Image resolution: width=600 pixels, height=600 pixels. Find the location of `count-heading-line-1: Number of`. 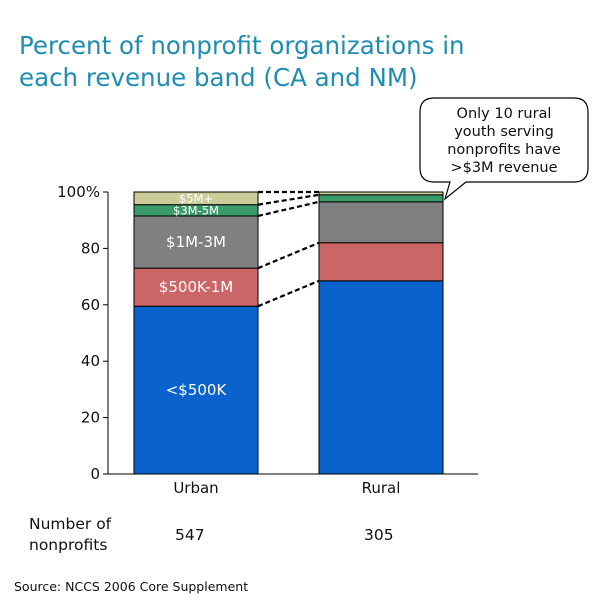

count-heading-line-1: Number of is located at coordinates (70, 524).